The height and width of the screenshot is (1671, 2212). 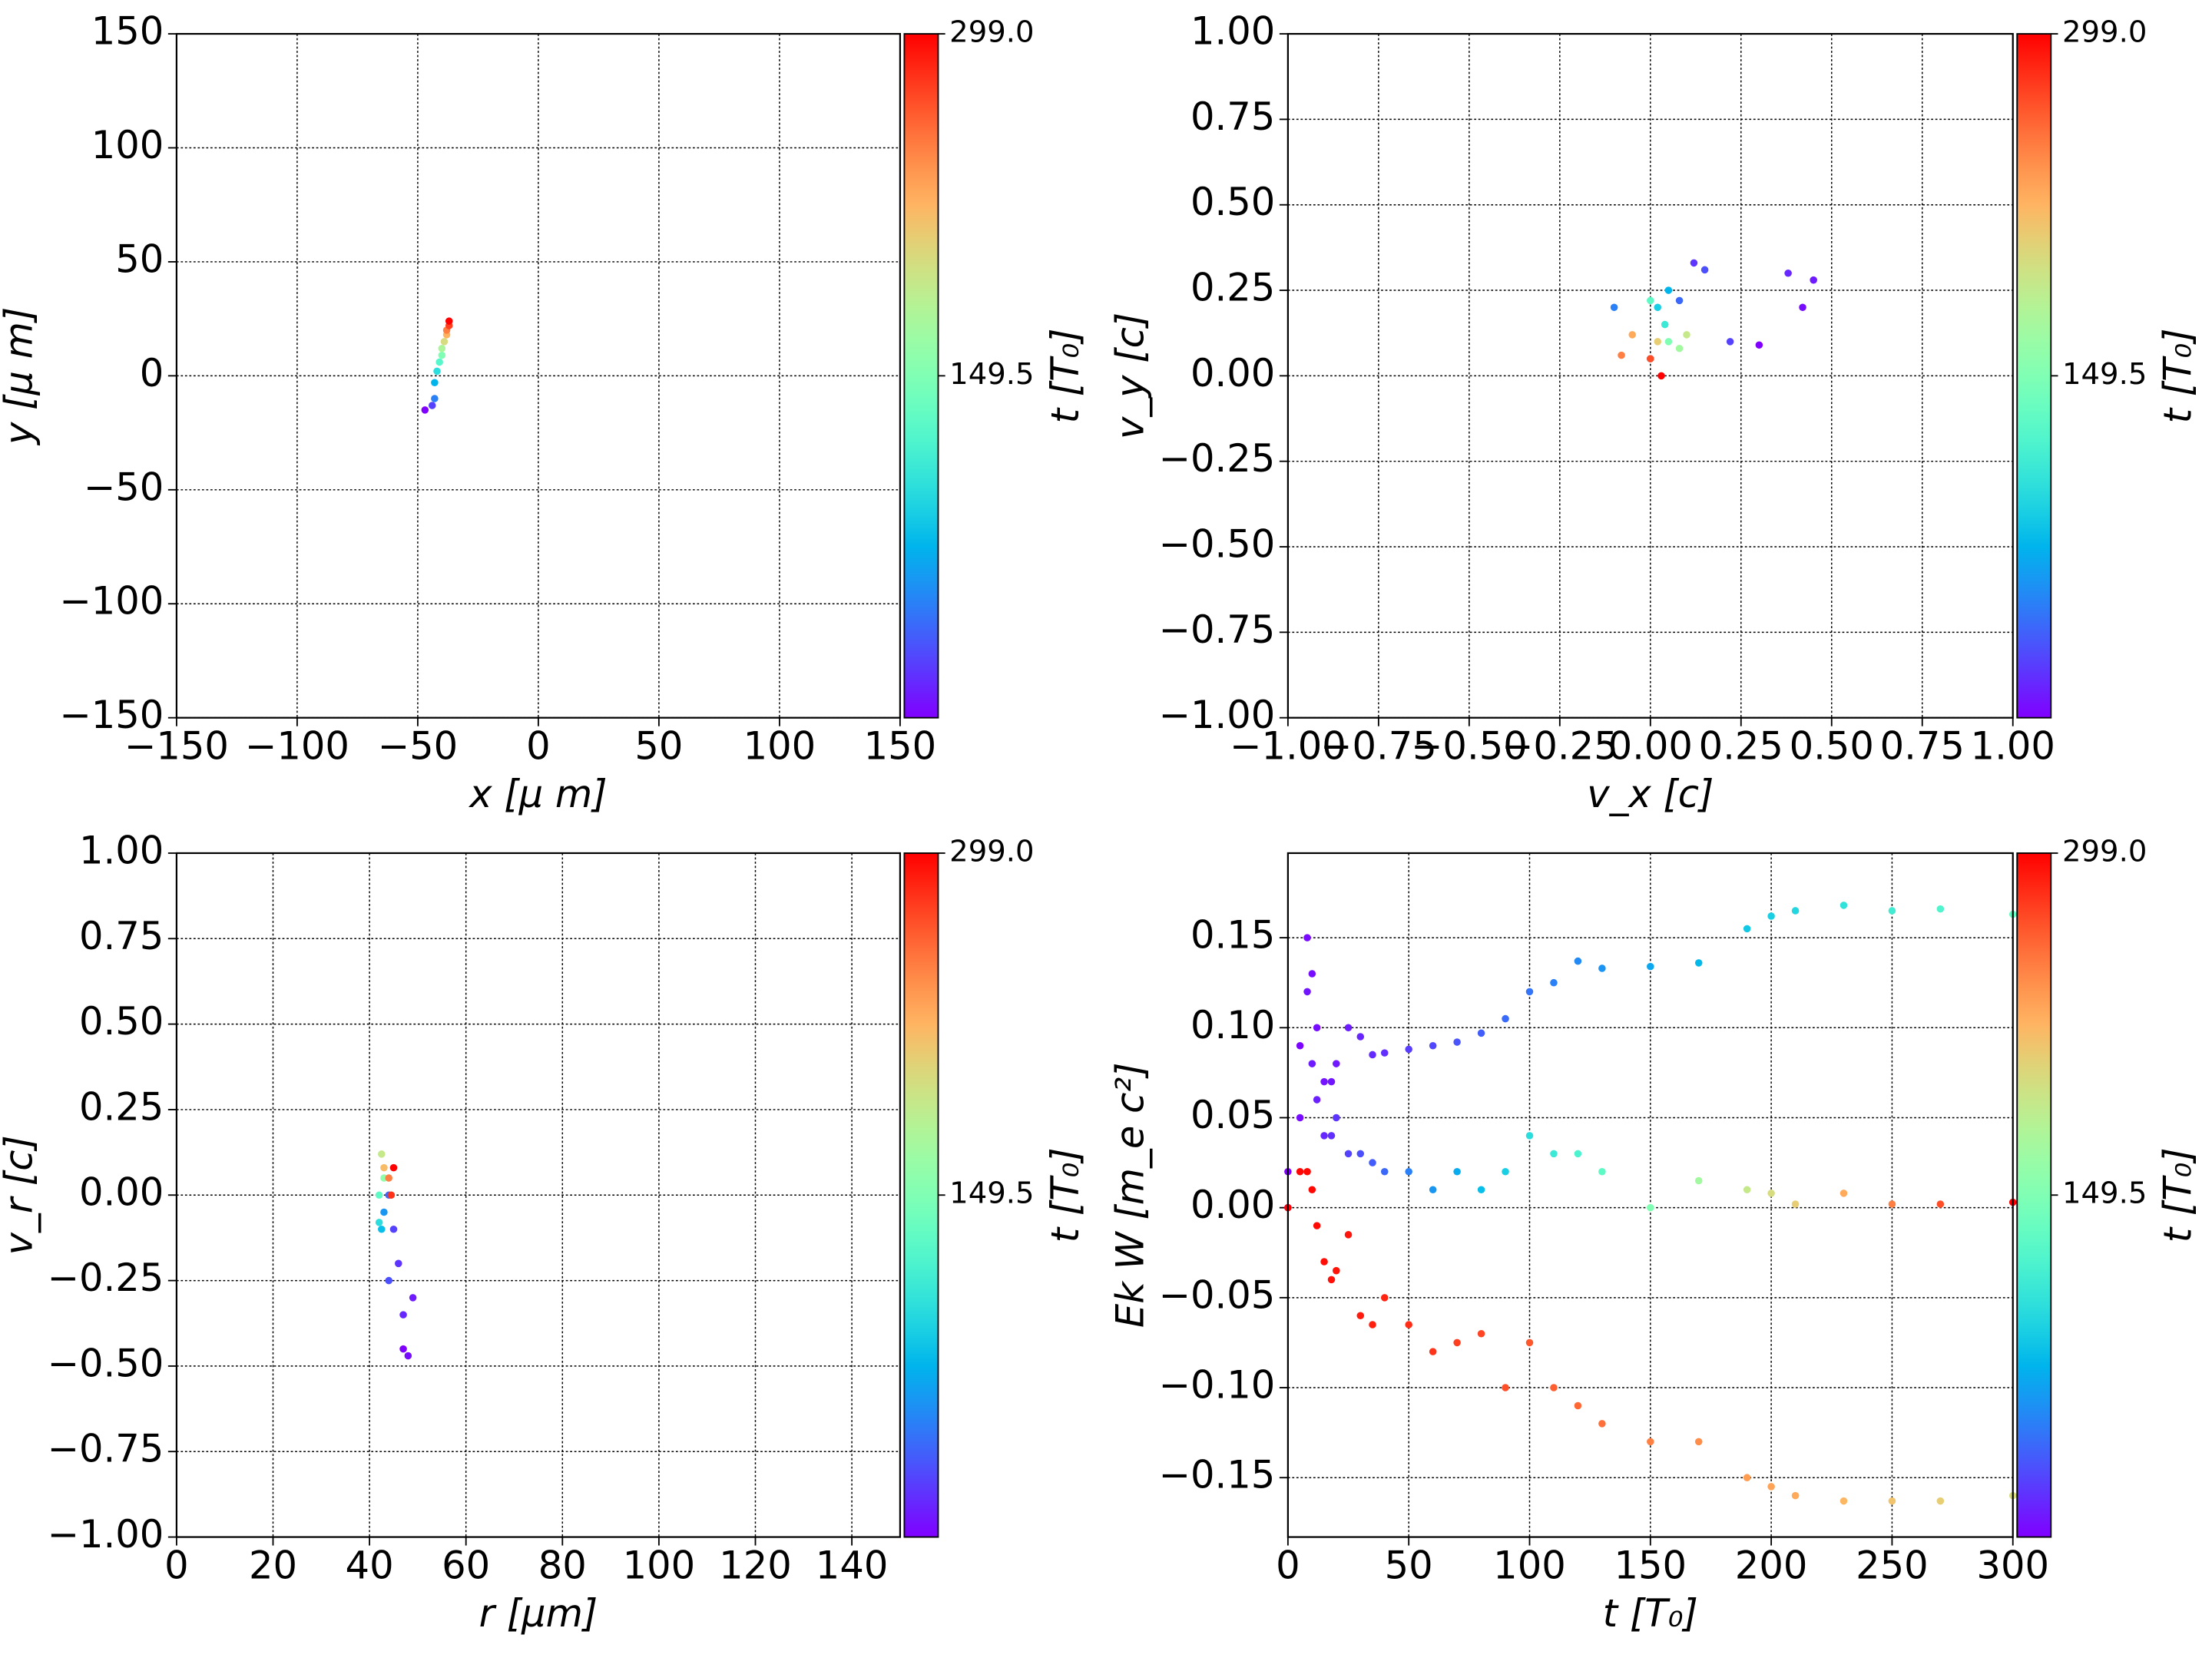 What do you see at coordinates (538, 1613) in the screenshot?
I see `x-axis-label: r [μm]` at bounding box center [538, 1613].